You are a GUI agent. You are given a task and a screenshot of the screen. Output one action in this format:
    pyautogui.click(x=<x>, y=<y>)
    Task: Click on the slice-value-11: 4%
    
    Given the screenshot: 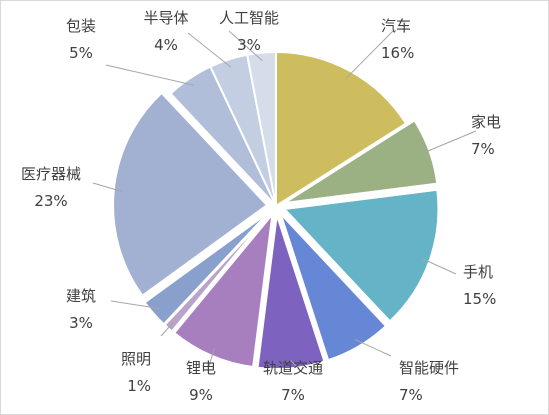 What is the action you would take?
    pyautogui.click(x=166, y=45)
    